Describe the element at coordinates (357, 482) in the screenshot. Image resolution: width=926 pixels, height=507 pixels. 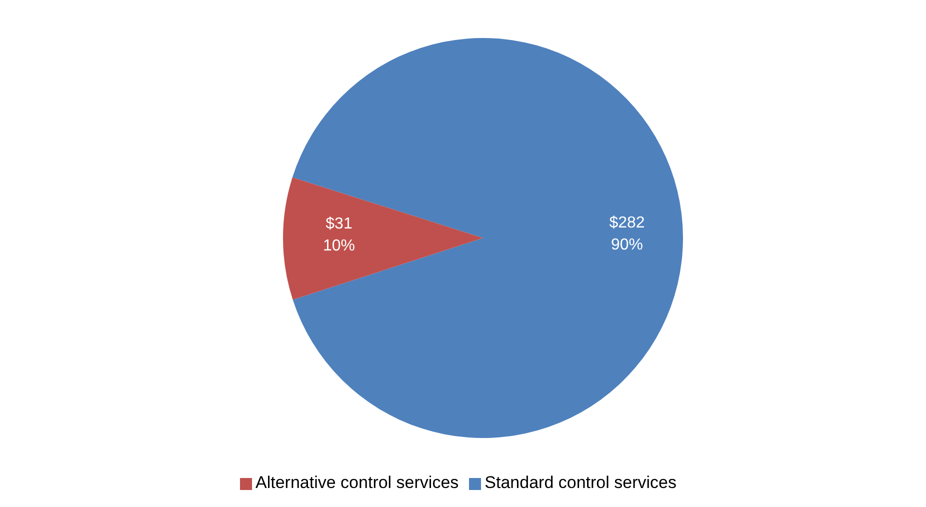
I see `legend-label: Alternative control services` at that location.